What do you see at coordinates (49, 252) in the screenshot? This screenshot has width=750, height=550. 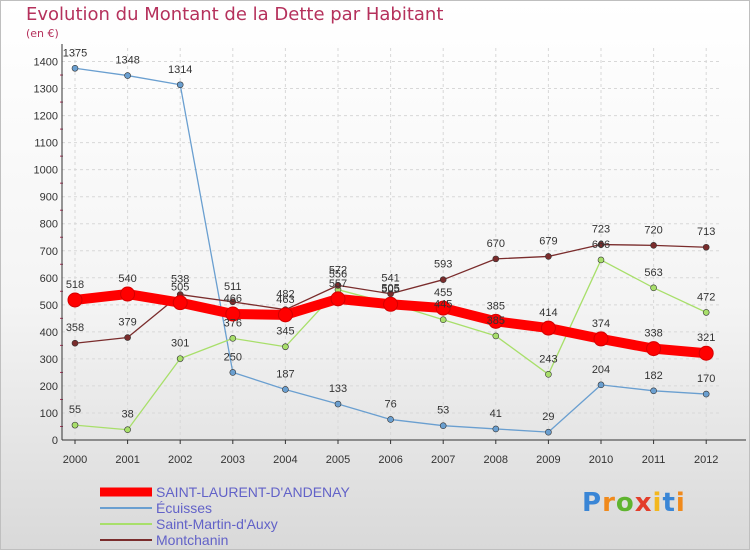 I see `y-tick-label: 700` at bounding box center [49, 252].